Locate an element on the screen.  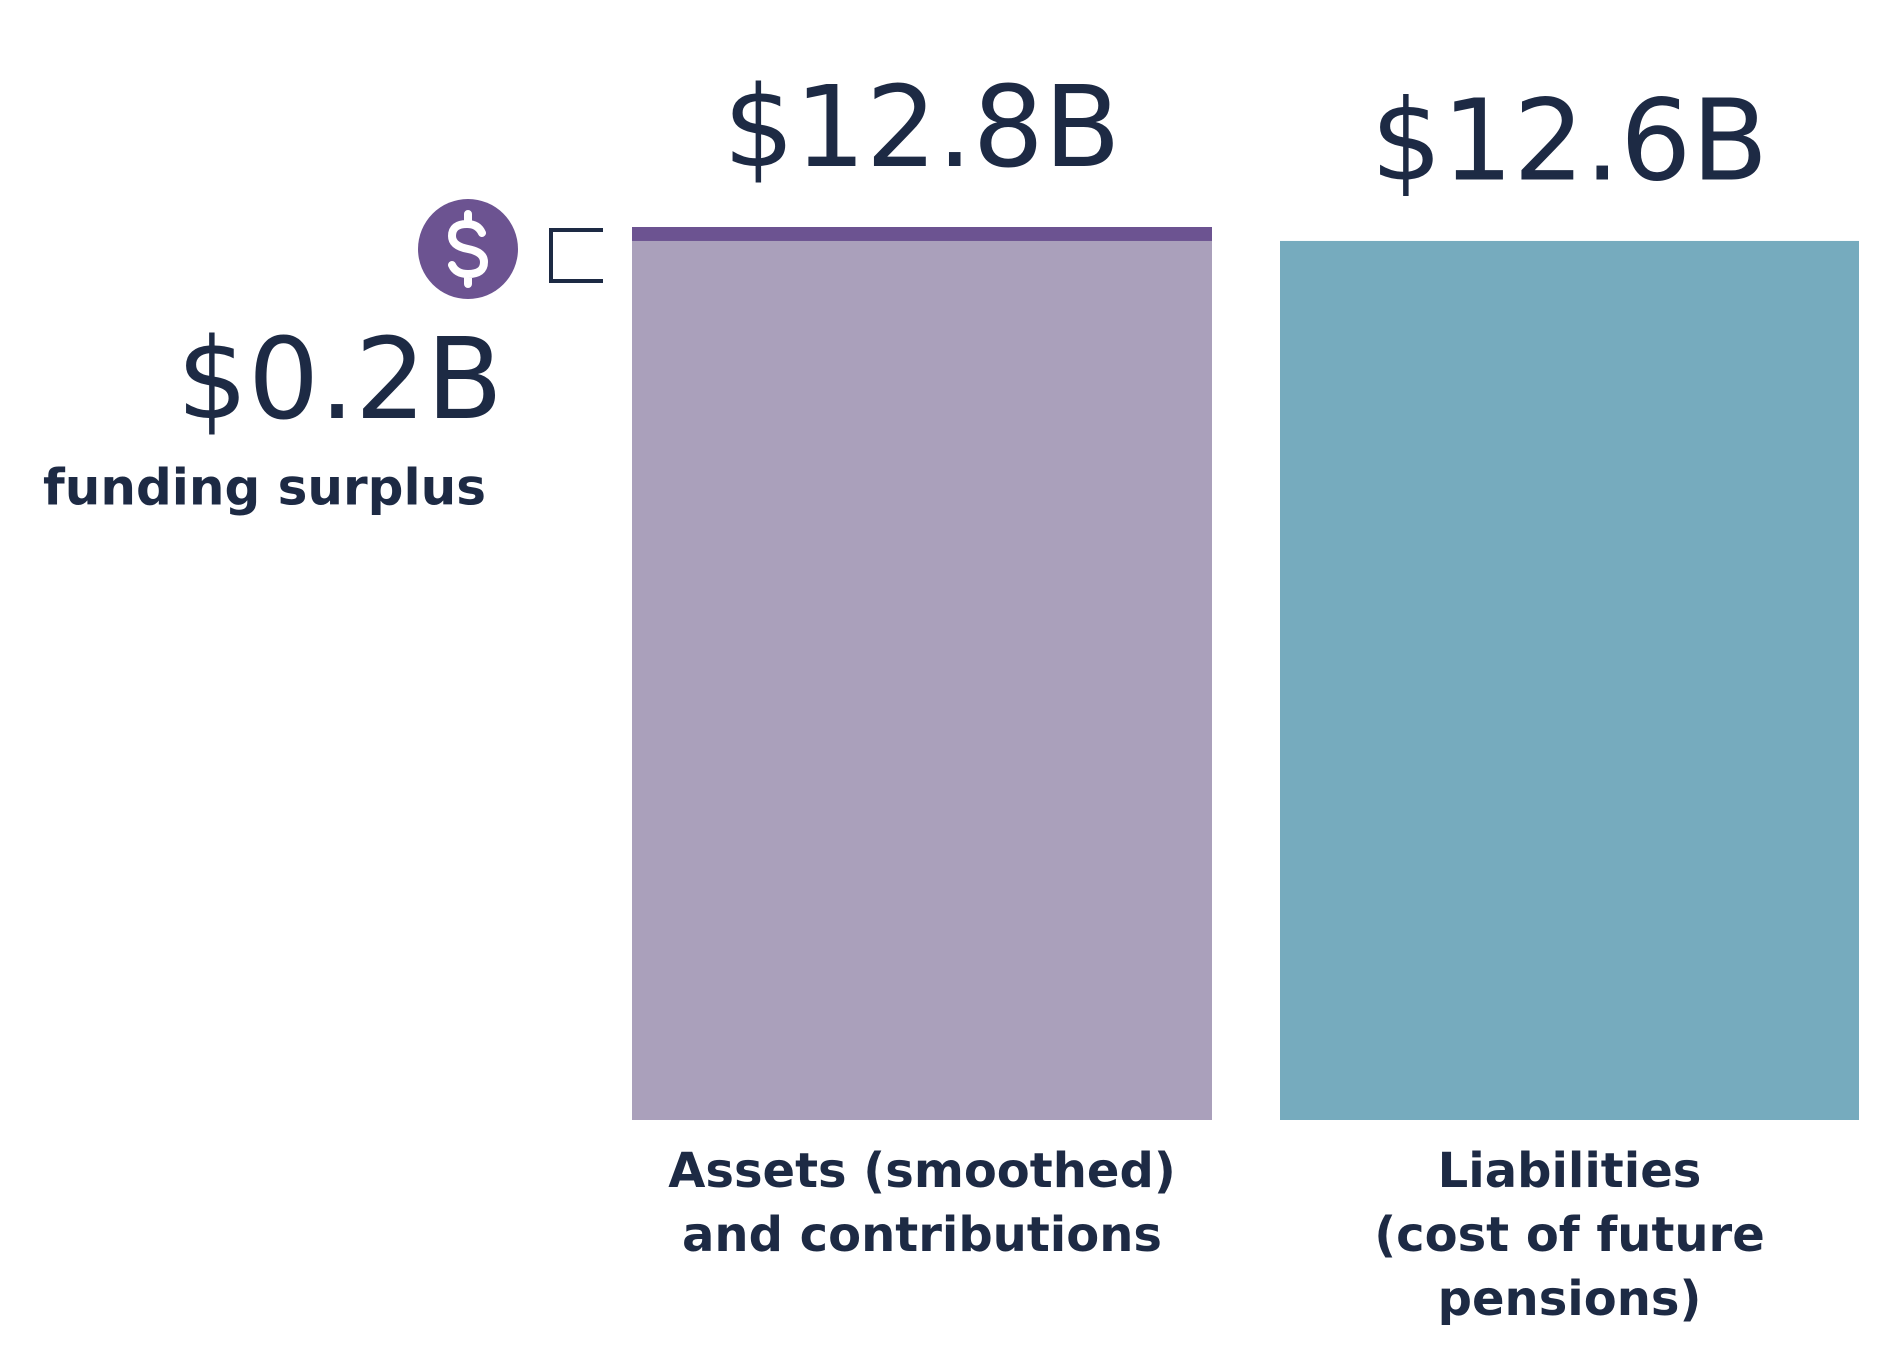
value-label: $12.6B is located at coordinates (1569, 142).